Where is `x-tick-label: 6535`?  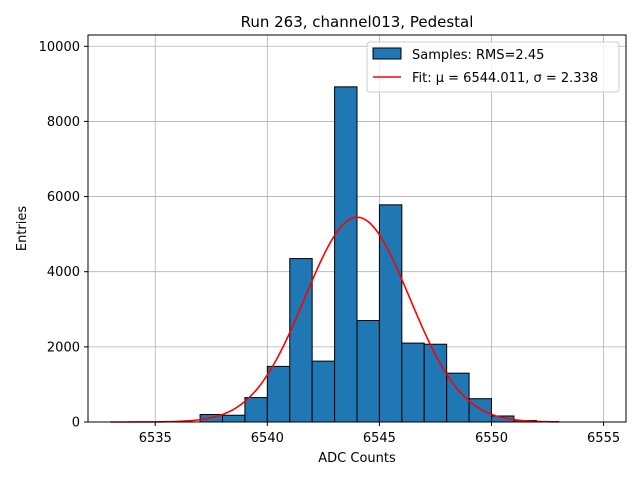 x-tick-label: 6535 is located at coordinates (155, 438).